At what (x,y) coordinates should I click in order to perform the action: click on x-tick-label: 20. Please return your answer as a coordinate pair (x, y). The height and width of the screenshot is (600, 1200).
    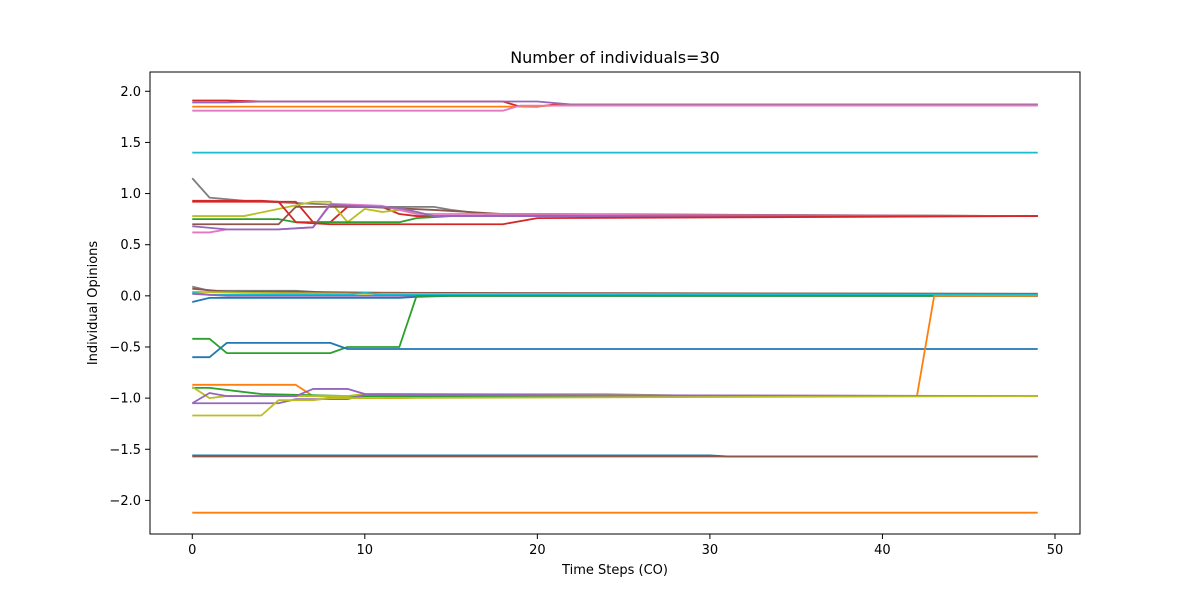
    Looking at the image, I should click on (537, 550).